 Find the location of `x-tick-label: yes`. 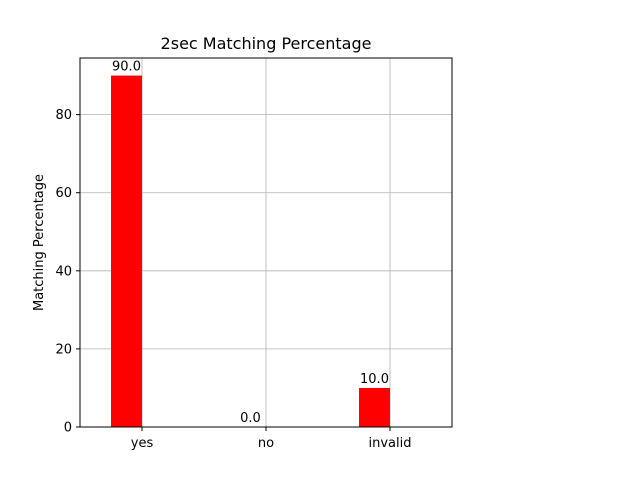

x-tick-label: yes is located at coordinates (142, 443).